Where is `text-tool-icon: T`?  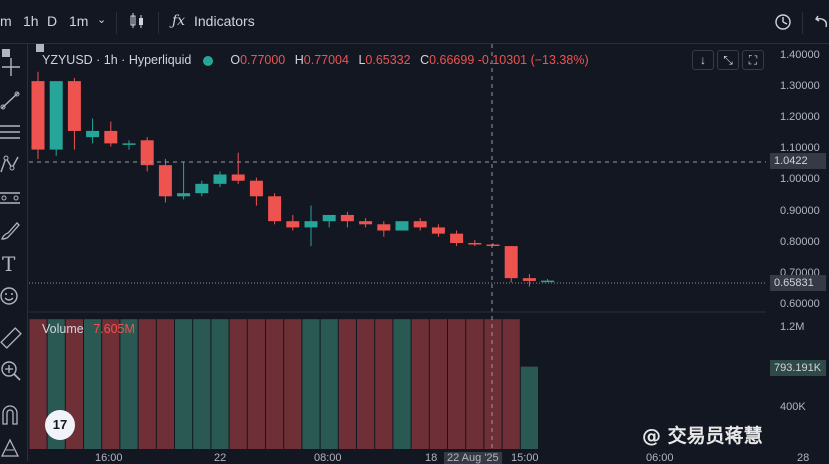
text-tool-icon: T is located at coordinates (9, 264).